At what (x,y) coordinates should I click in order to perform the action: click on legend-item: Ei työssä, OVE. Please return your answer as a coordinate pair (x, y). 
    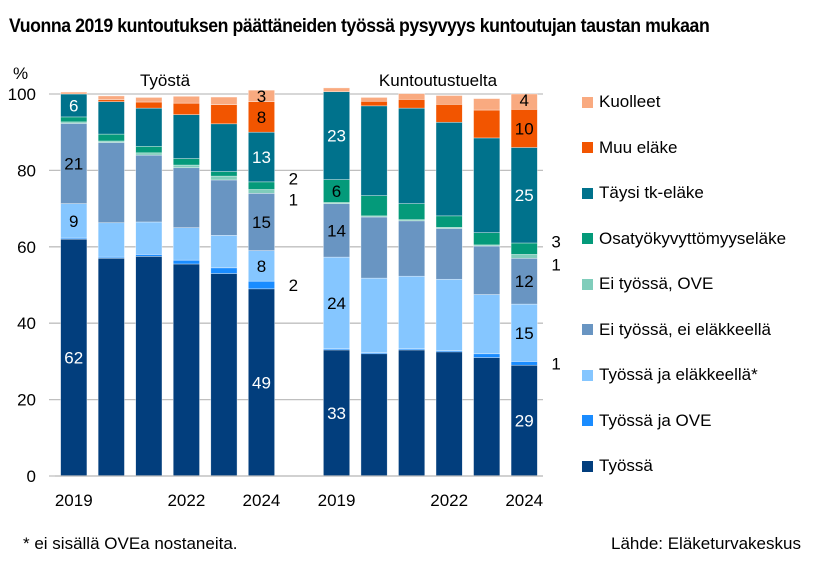
    Looking at the image, I should click on (647, 284).